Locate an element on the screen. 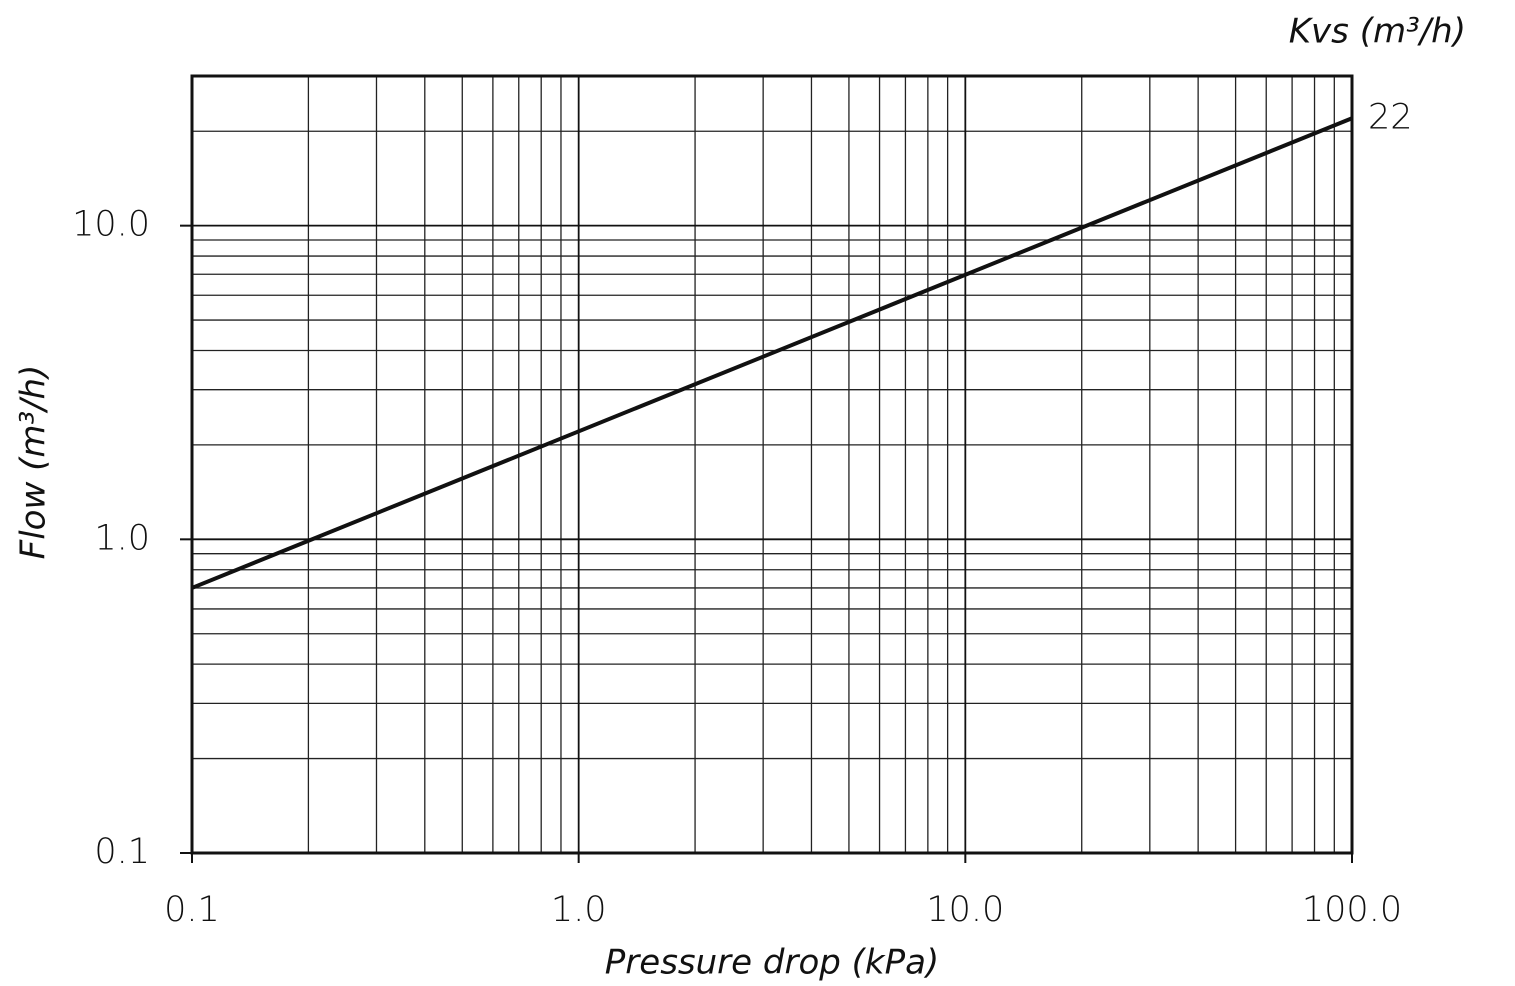 This screenshot has height=986, width=1515. x-tick-label: 100.0 is located at coordinates (1352, 910).